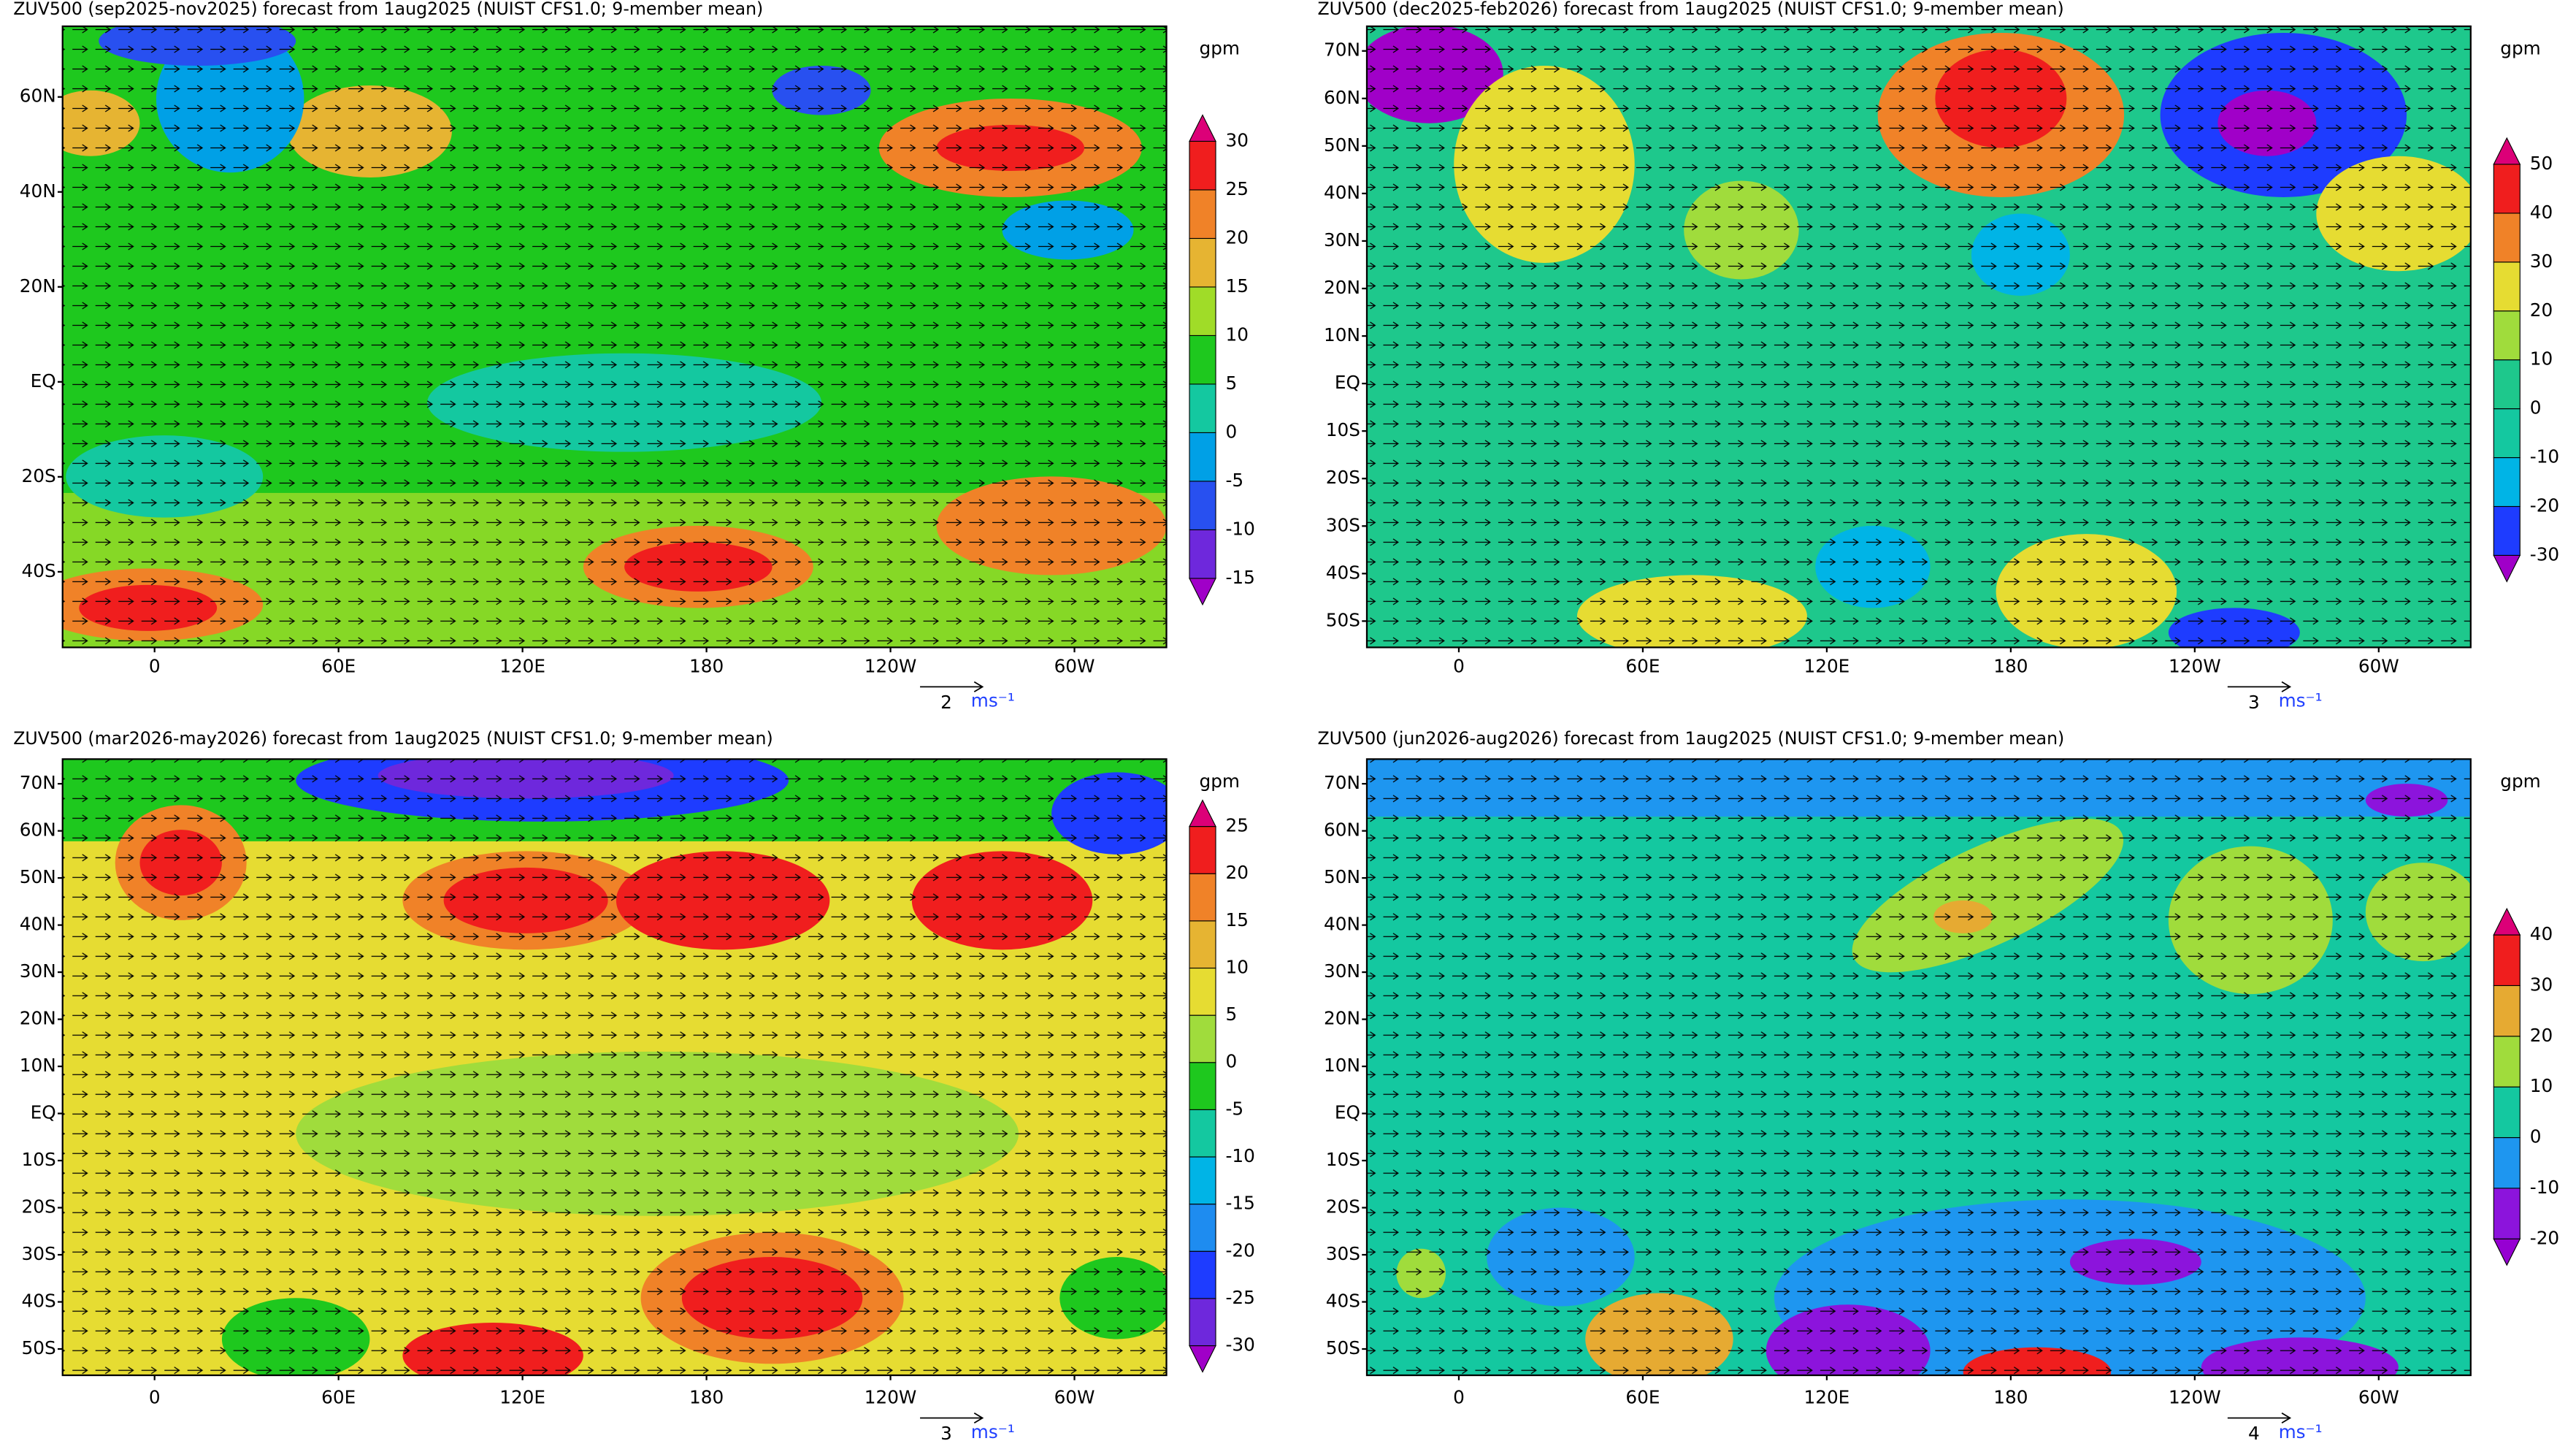 The height and width of the screenshot is (1441, 2576). I want to click on colorbar-label: 10, so click(1237, 966).